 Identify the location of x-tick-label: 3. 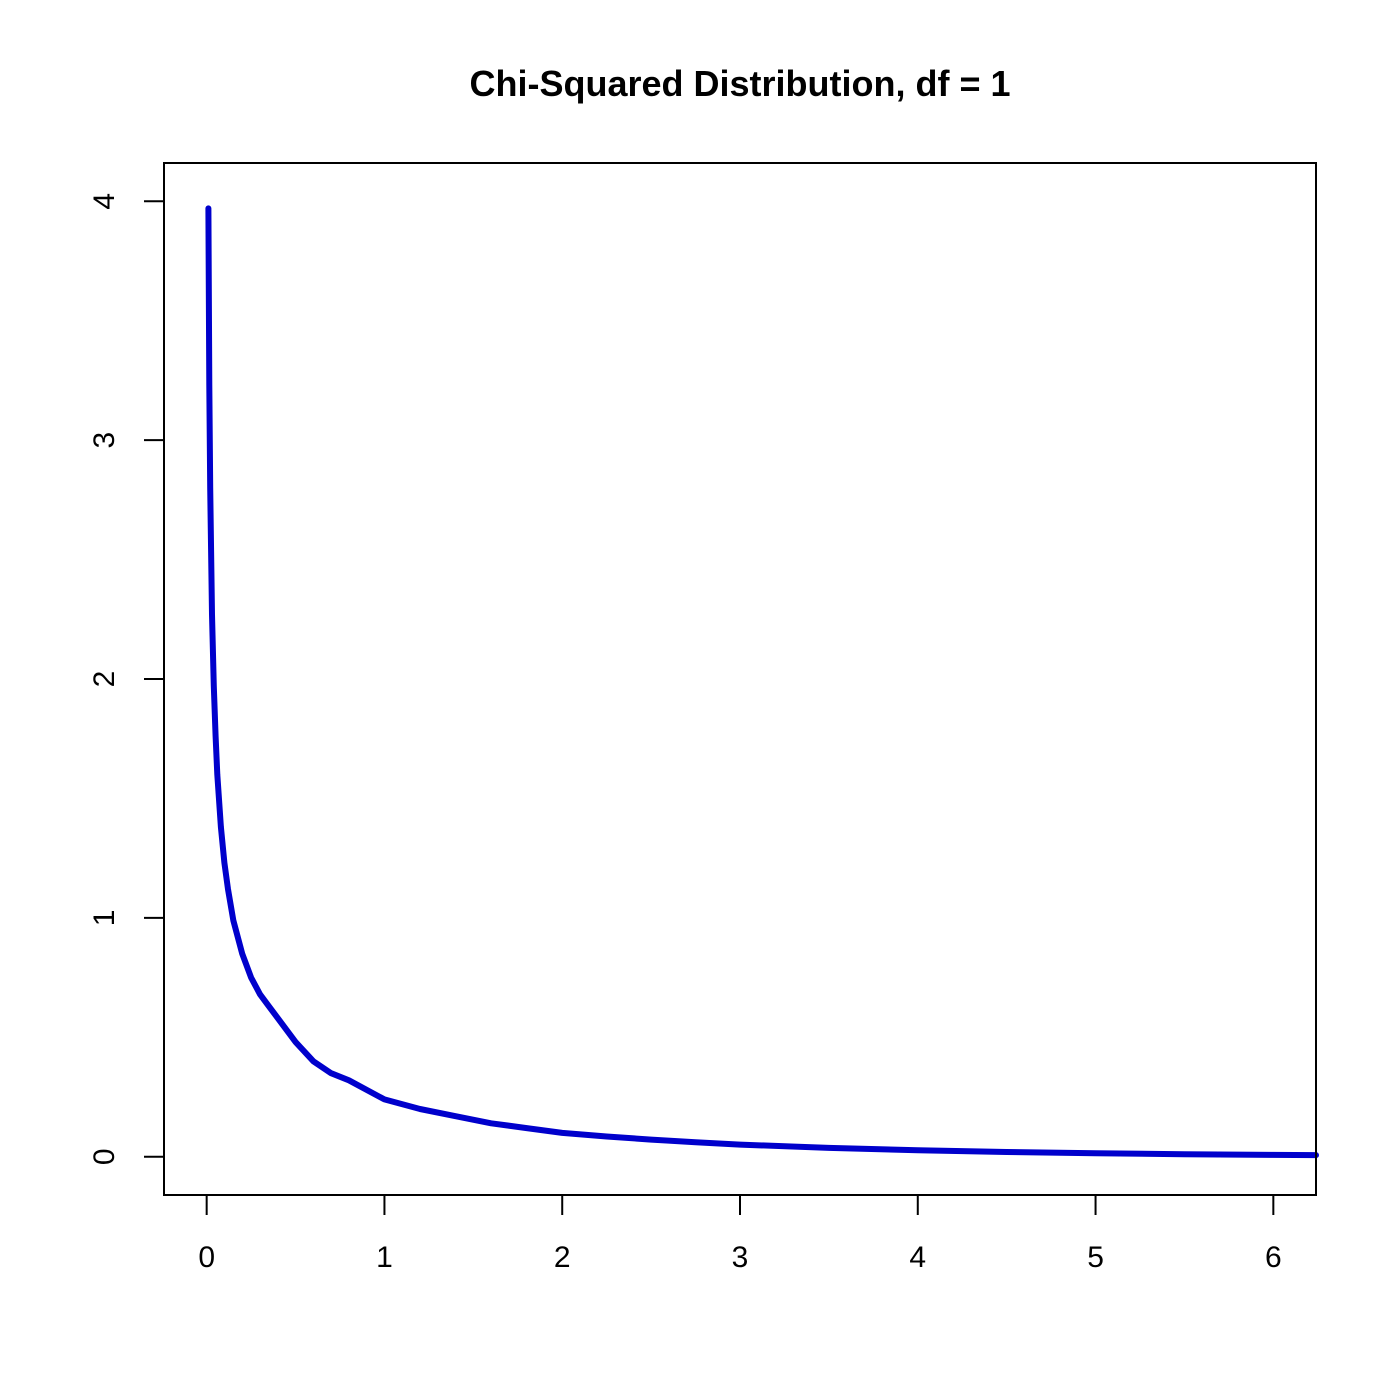
(740, 1257).